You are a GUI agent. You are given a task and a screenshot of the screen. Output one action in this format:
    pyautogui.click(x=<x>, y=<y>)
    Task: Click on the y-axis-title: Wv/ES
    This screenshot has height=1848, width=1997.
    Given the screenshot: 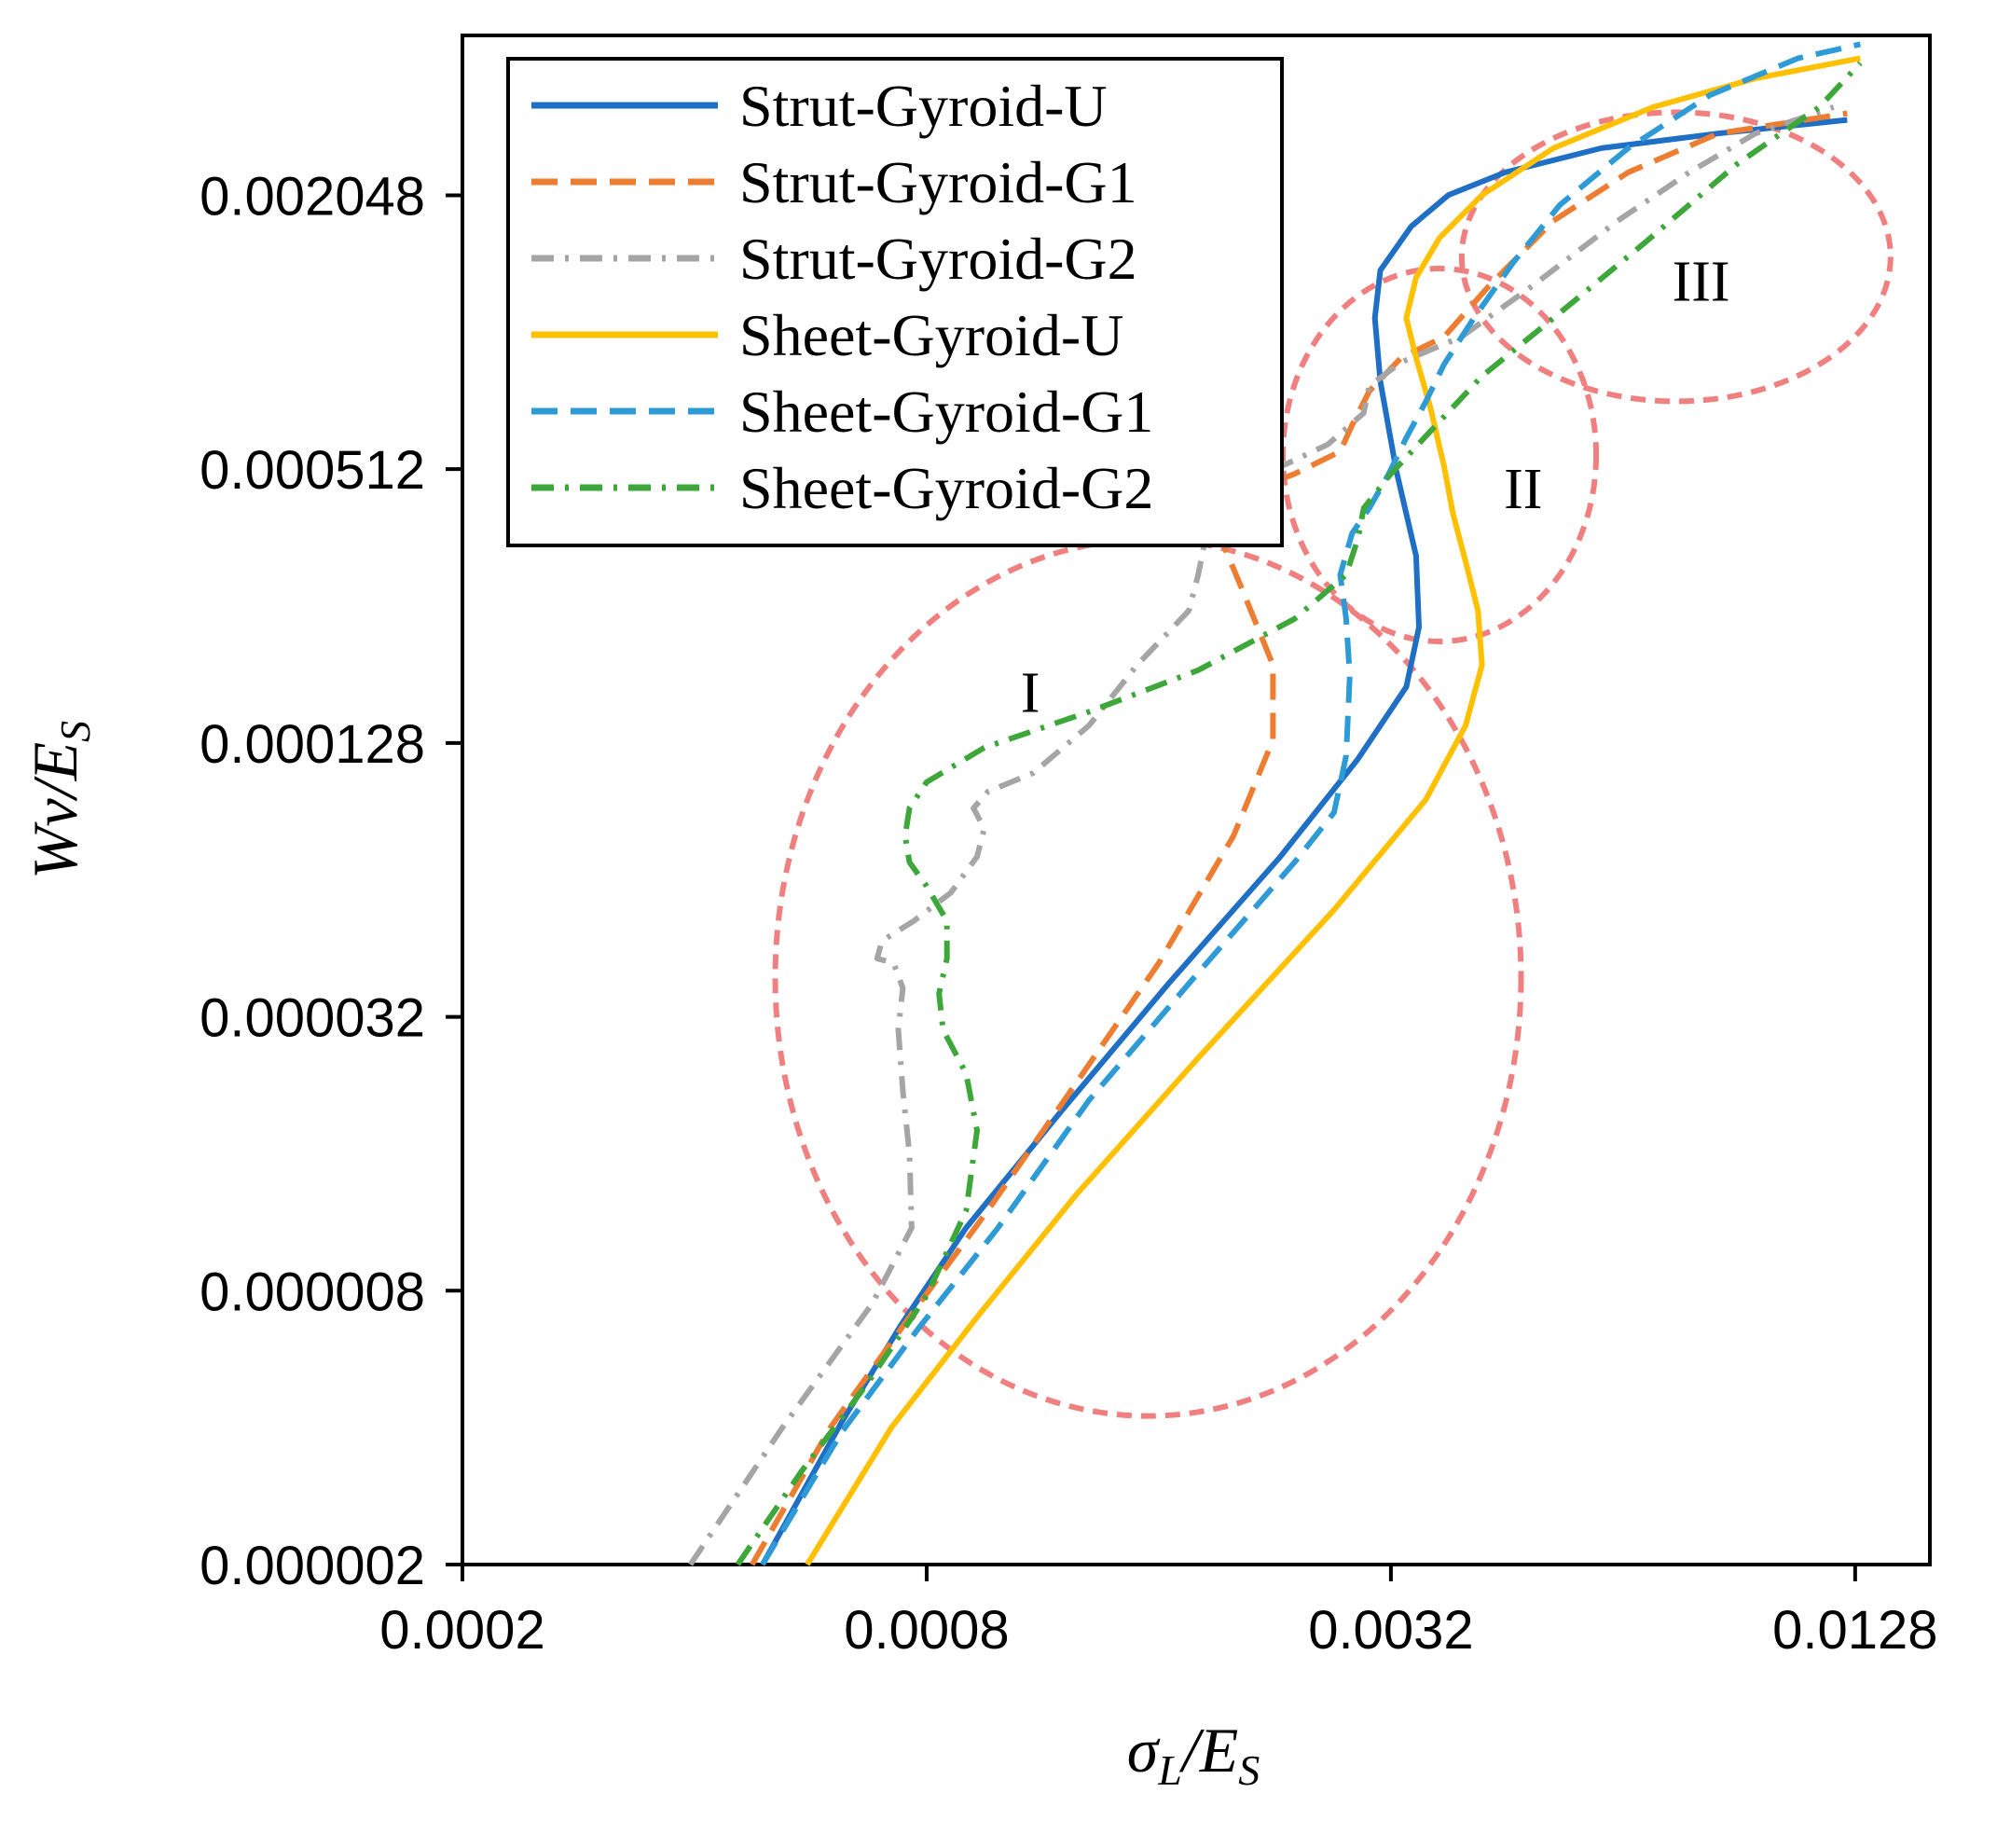 What is the action you would take?
    pyautogui.click(x=60, y=800)
    